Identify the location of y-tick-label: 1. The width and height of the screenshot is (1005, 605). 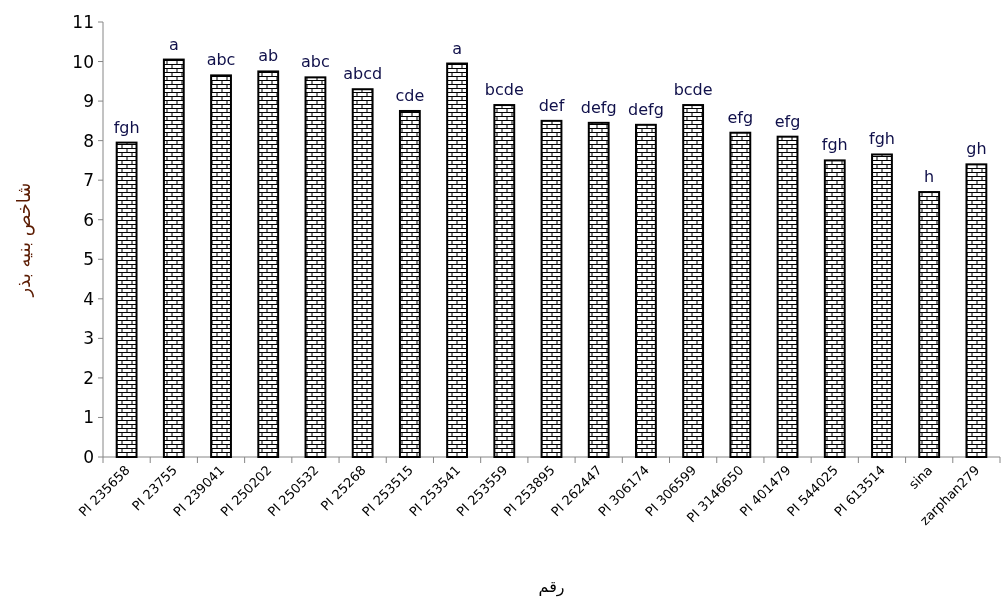
(88, 417).